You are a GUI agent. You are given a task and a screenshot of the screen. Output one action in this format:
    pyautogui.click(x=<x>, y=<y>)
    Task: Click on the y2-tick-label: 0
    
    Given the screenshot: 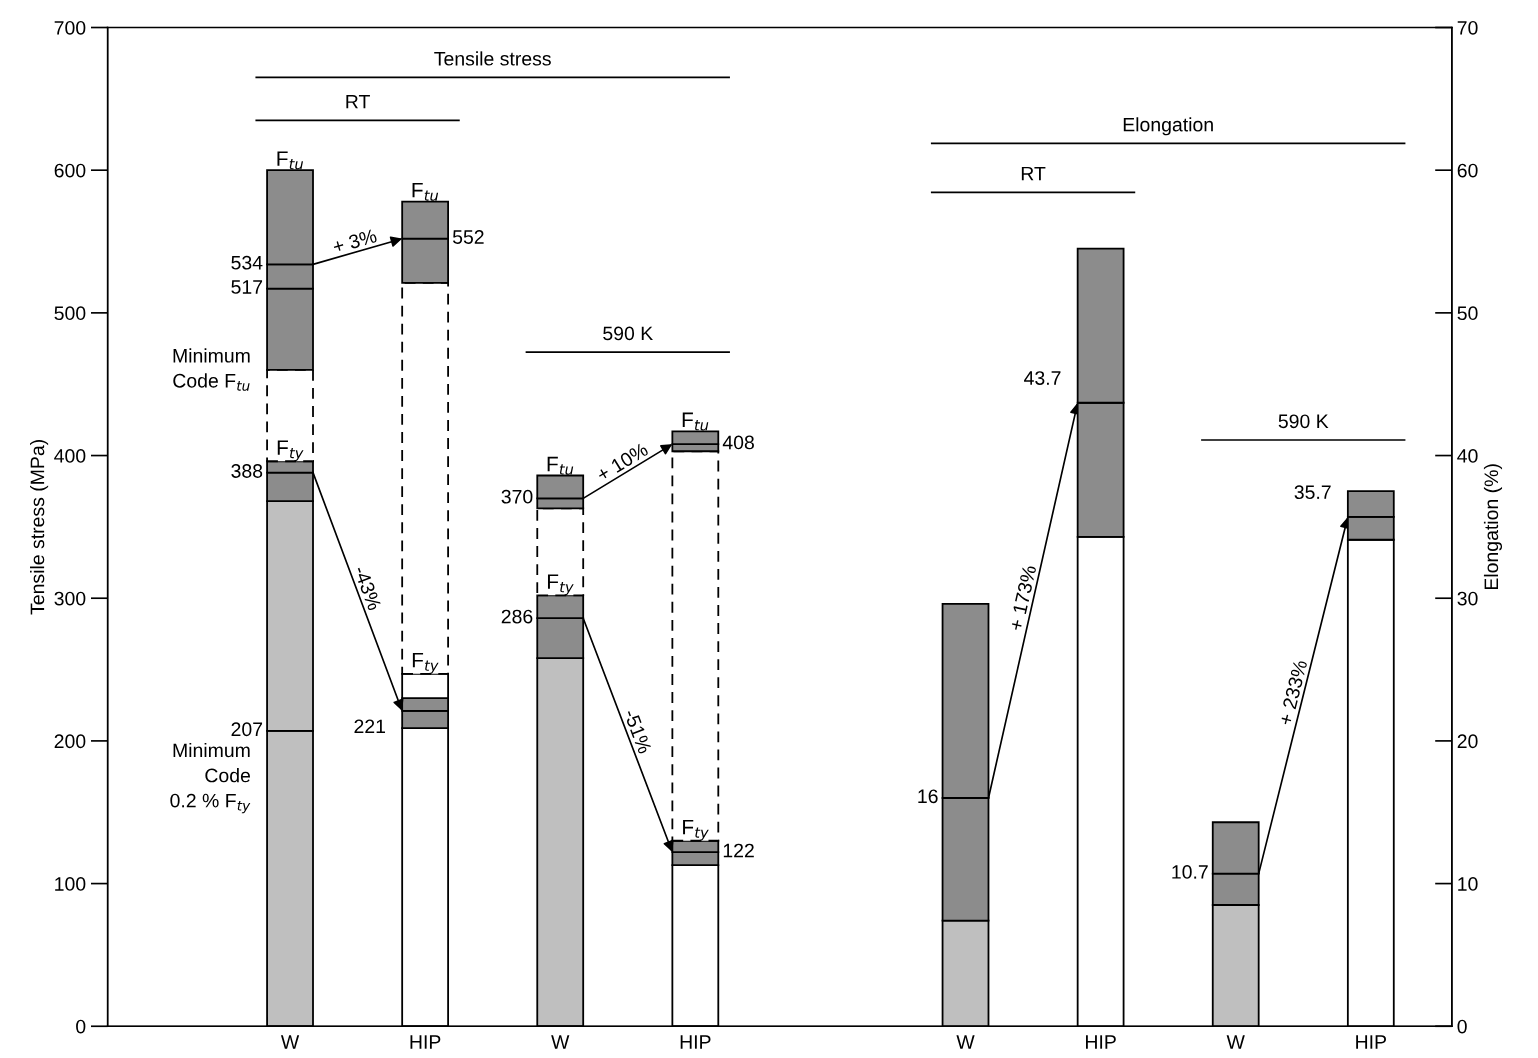 What is the action you would take?
    pyautogui.click(x=1462, y=1026)
    